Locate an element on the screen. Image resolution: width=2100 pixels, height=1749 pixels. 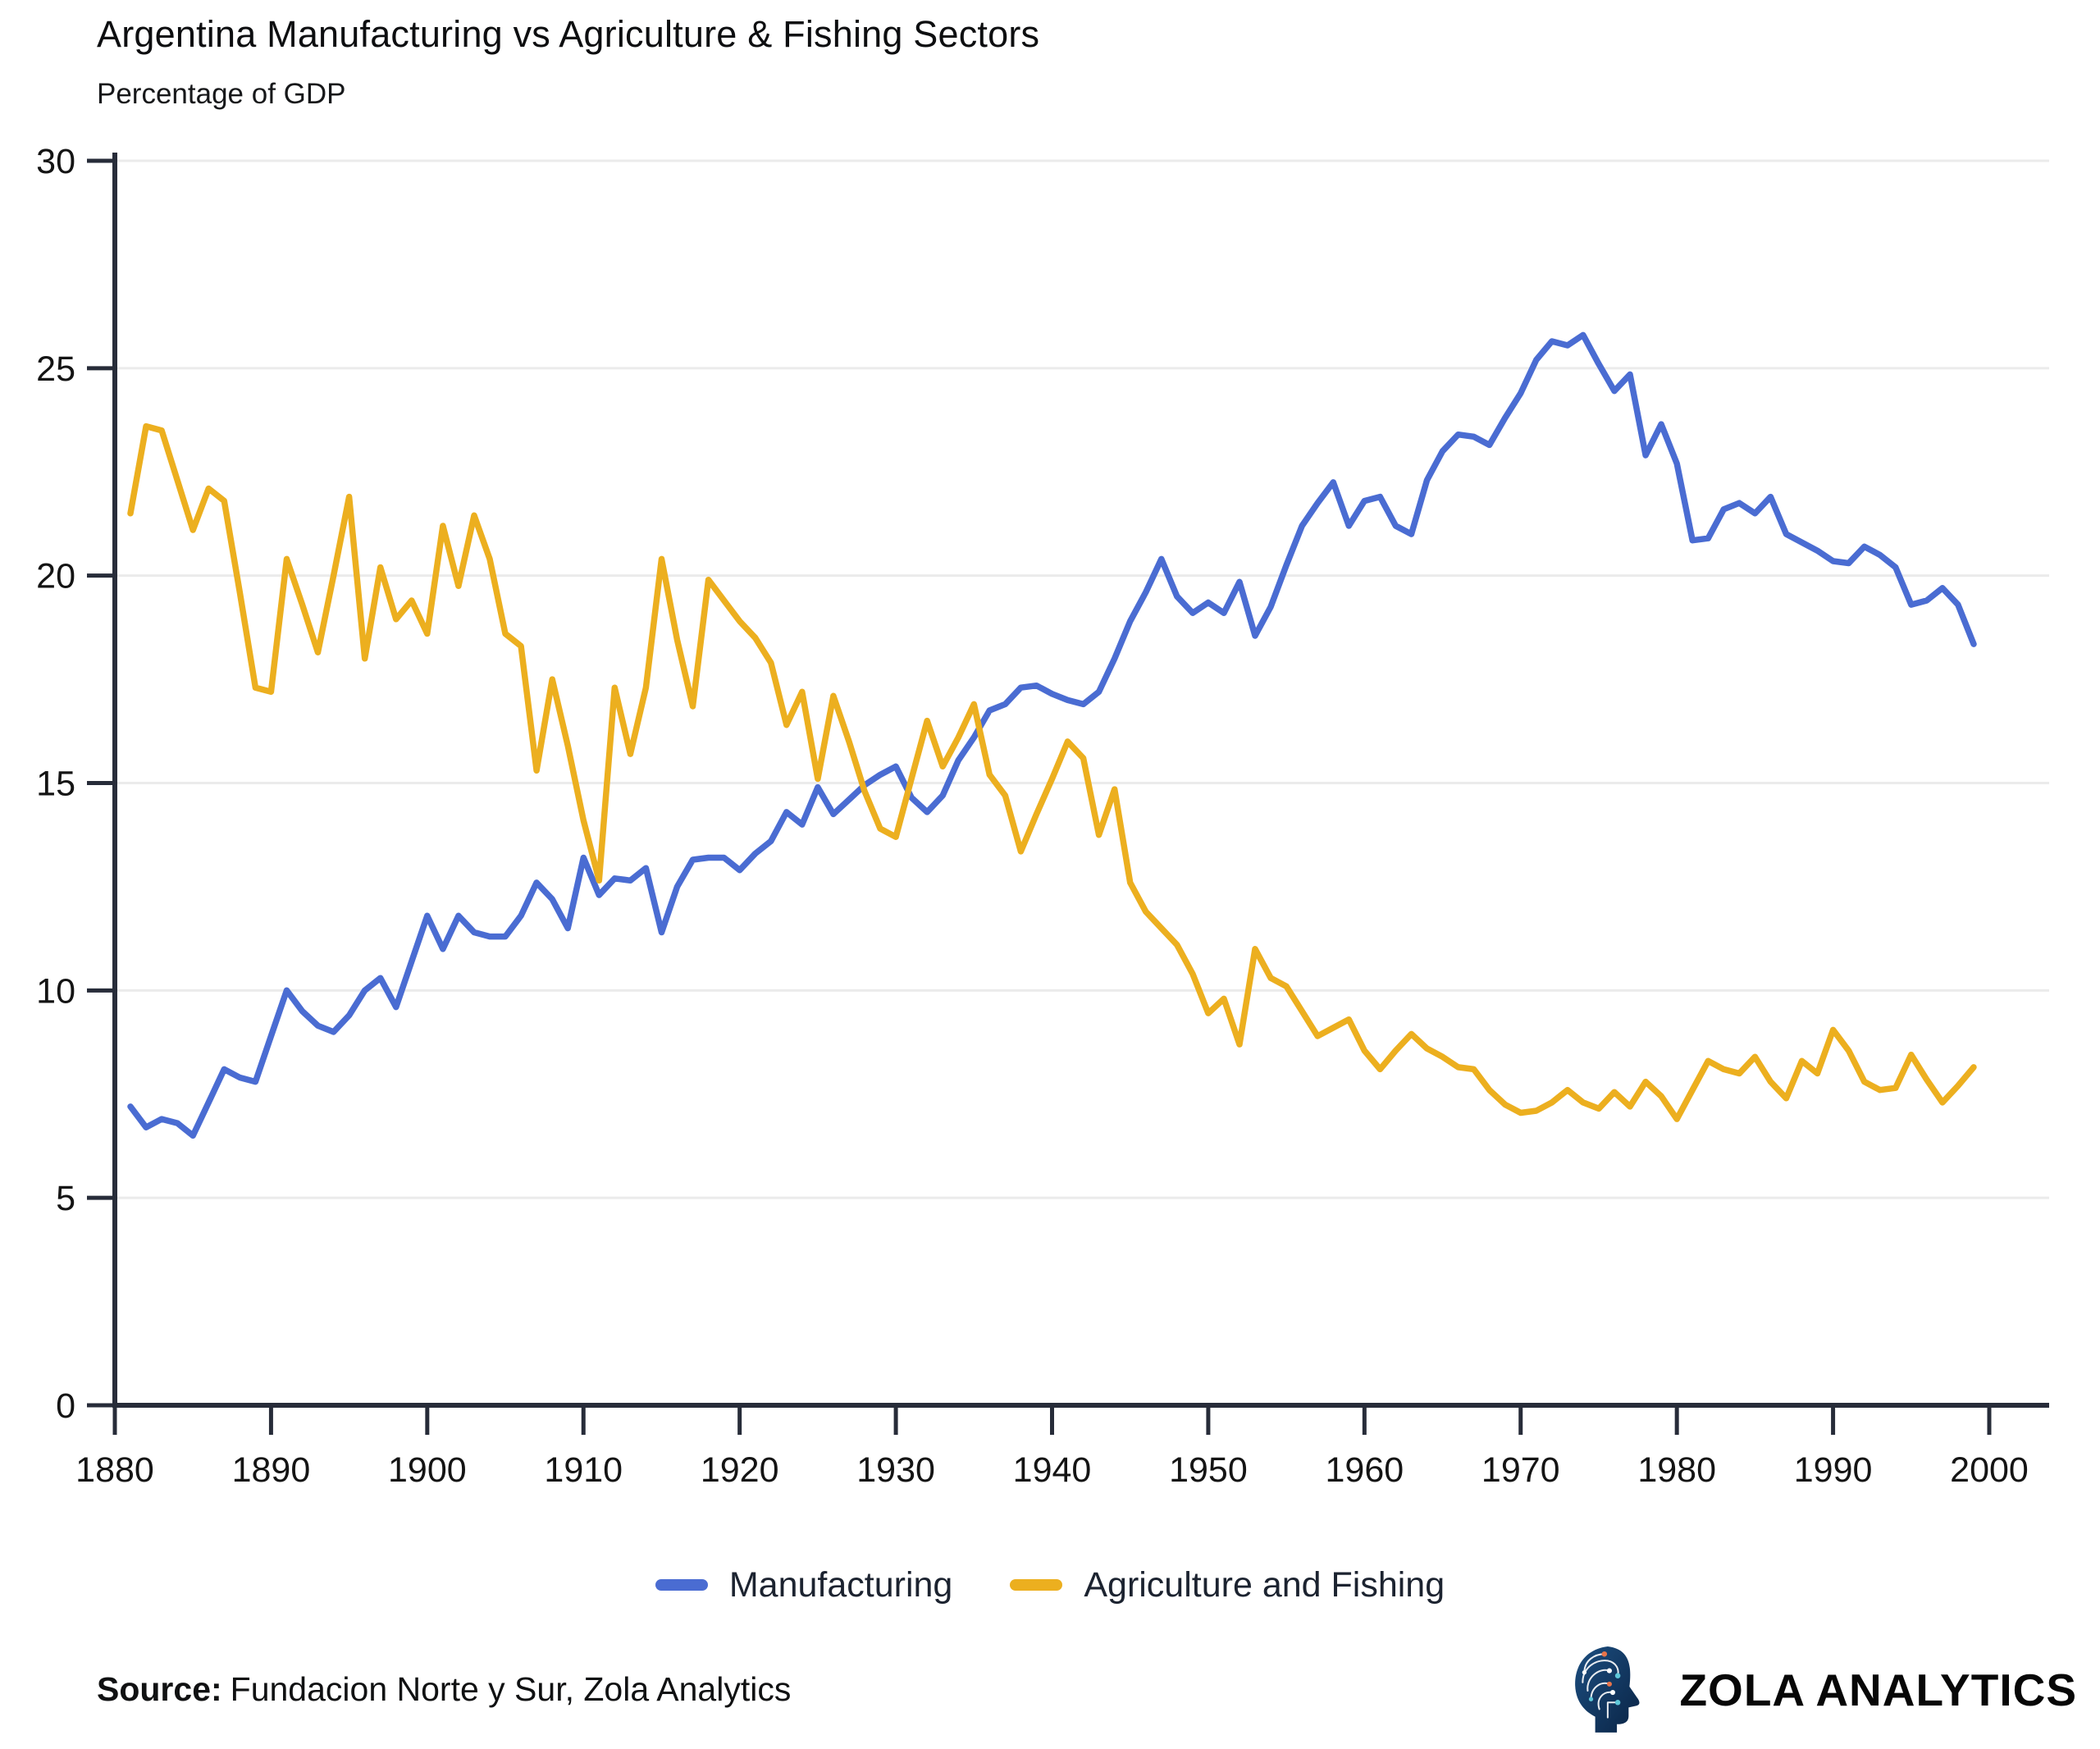
y-tick-label: 0 is located at coordinates (65, 1406).